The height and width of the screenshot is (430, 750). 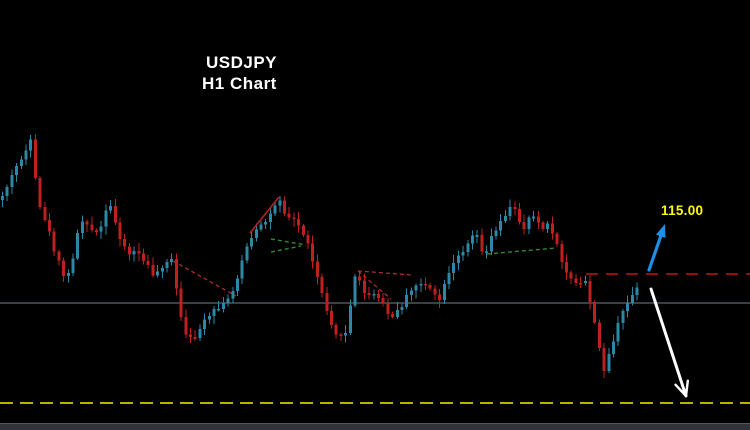 I want to click on chart-timeframe-label: H1 Chart, so click(x=239, y=83).